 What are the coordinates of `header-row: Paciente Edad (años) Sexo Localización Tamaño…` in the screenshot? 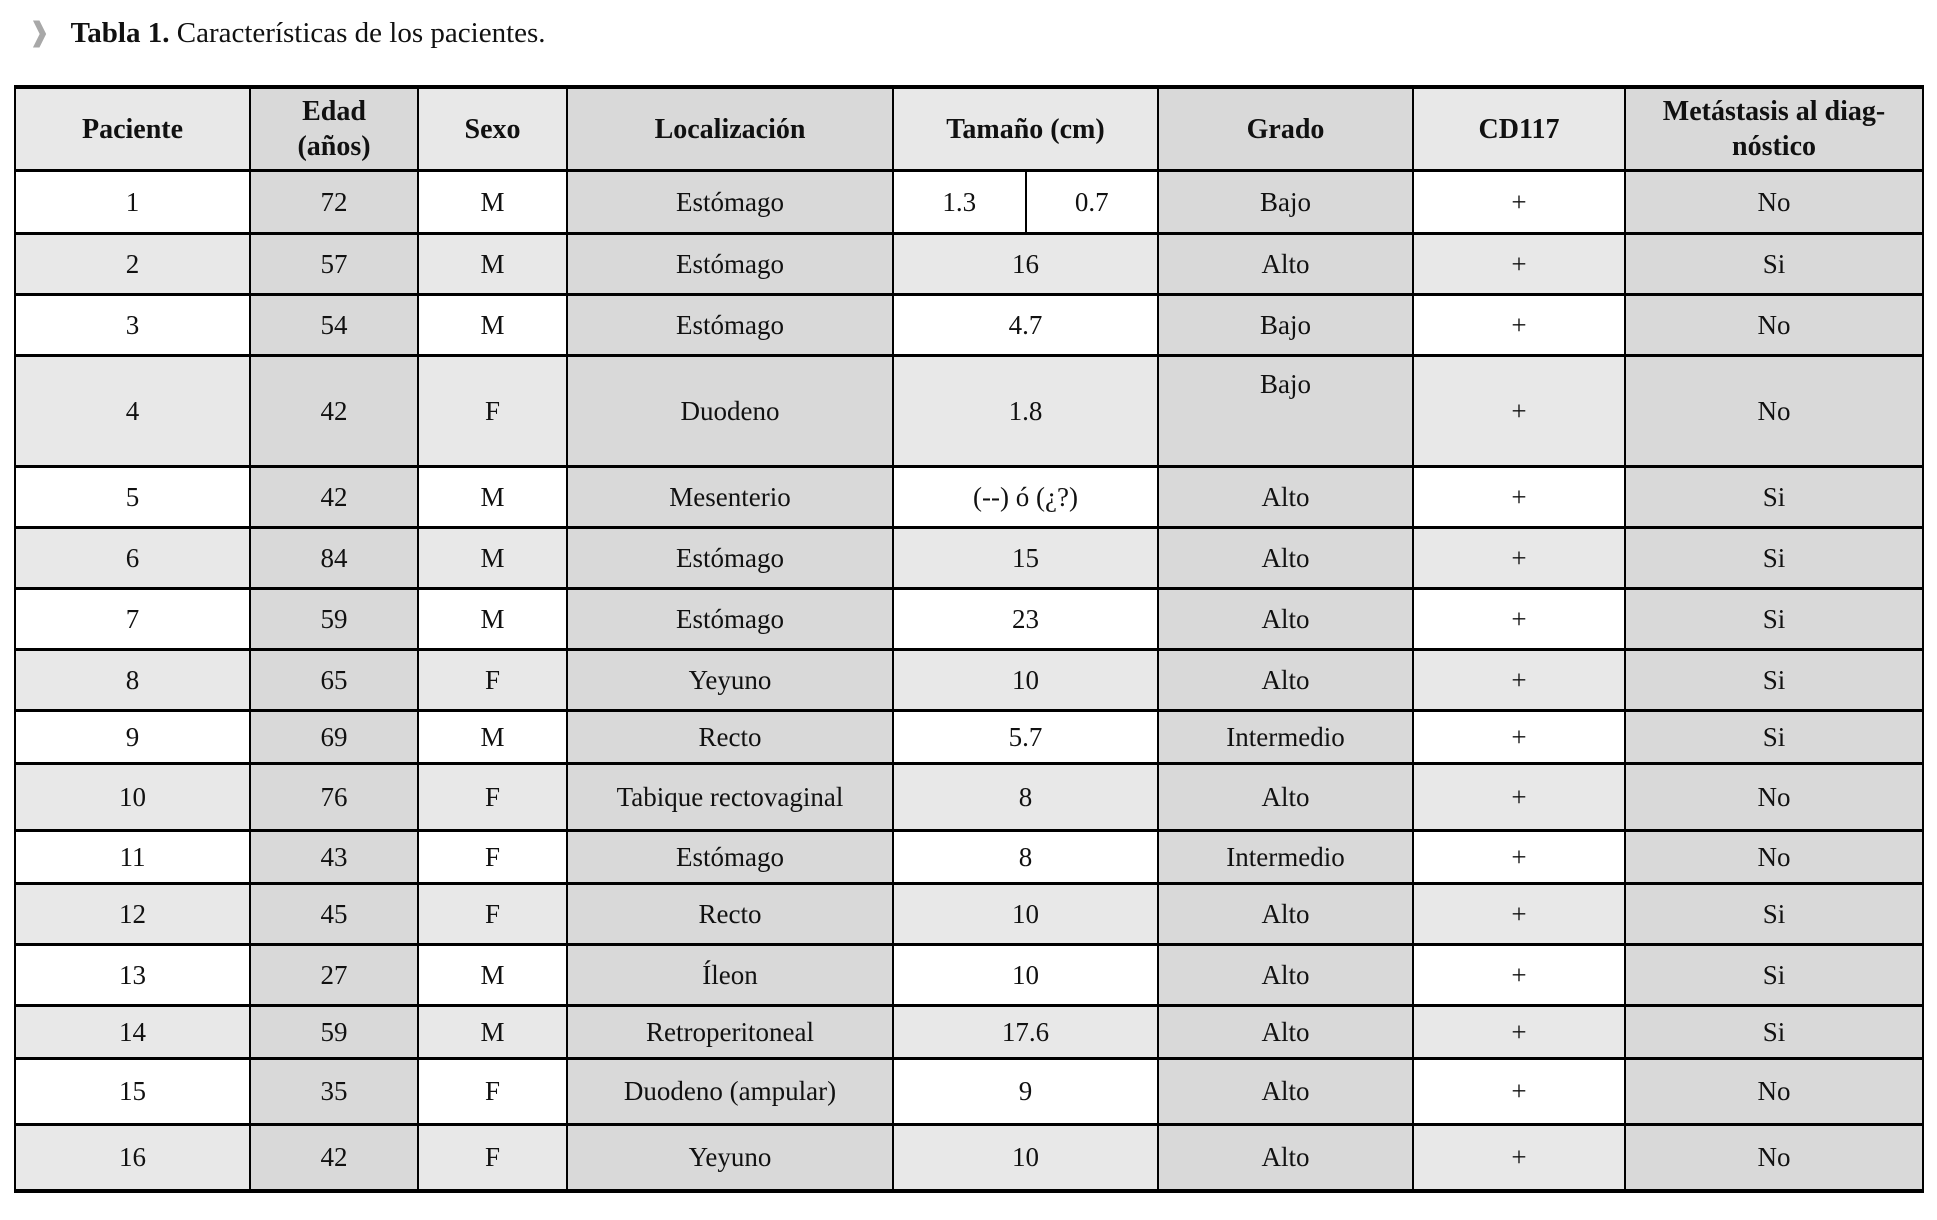 It's located at (969, 128).